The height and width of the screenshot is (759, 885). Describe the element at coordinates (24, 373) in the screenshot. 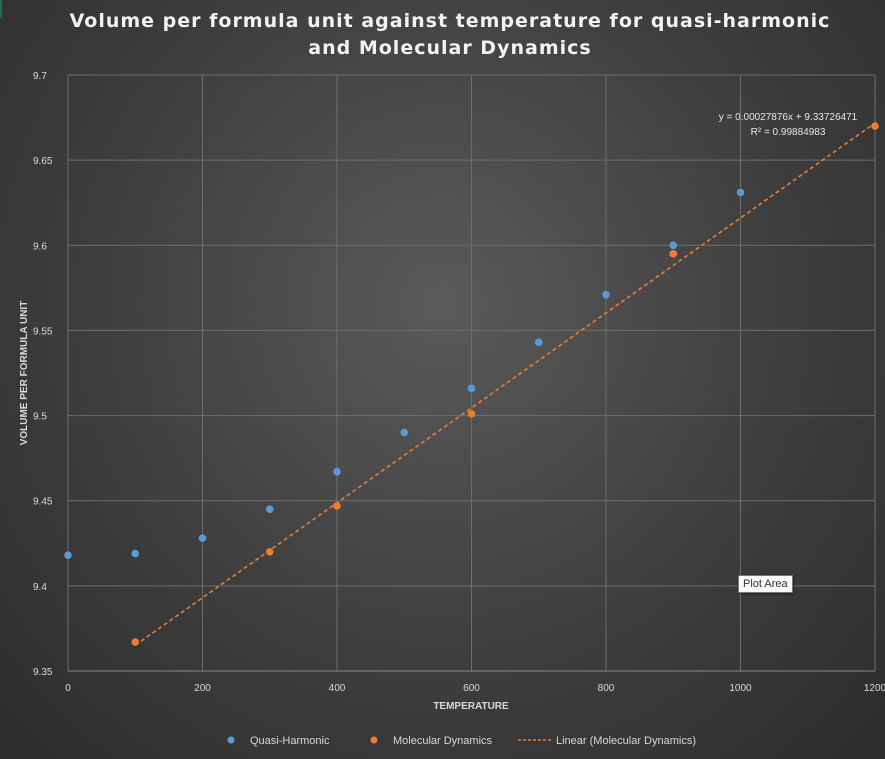

I see `y-axis-title: VOLUME PER FORMULA UNIT` at that location.